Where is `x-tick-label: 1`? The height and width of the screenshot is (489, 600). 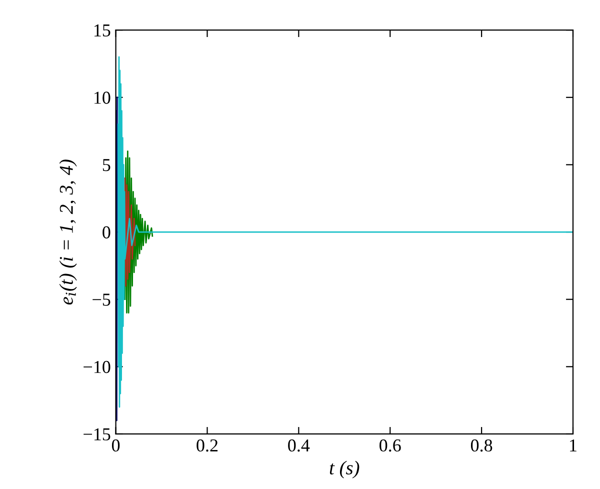 x-tick-label: 1 is located at coordinates (573, 445).